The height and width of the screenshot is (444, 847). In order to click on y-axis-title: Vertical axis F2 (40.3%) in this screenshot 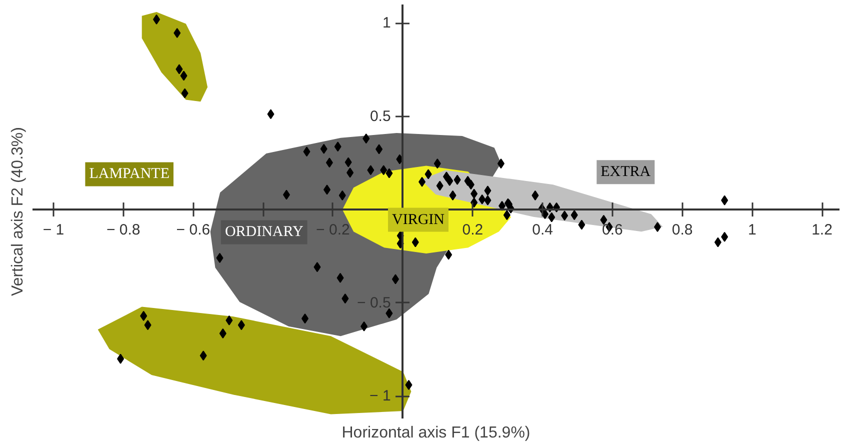, I will do `click(18, 211)`.